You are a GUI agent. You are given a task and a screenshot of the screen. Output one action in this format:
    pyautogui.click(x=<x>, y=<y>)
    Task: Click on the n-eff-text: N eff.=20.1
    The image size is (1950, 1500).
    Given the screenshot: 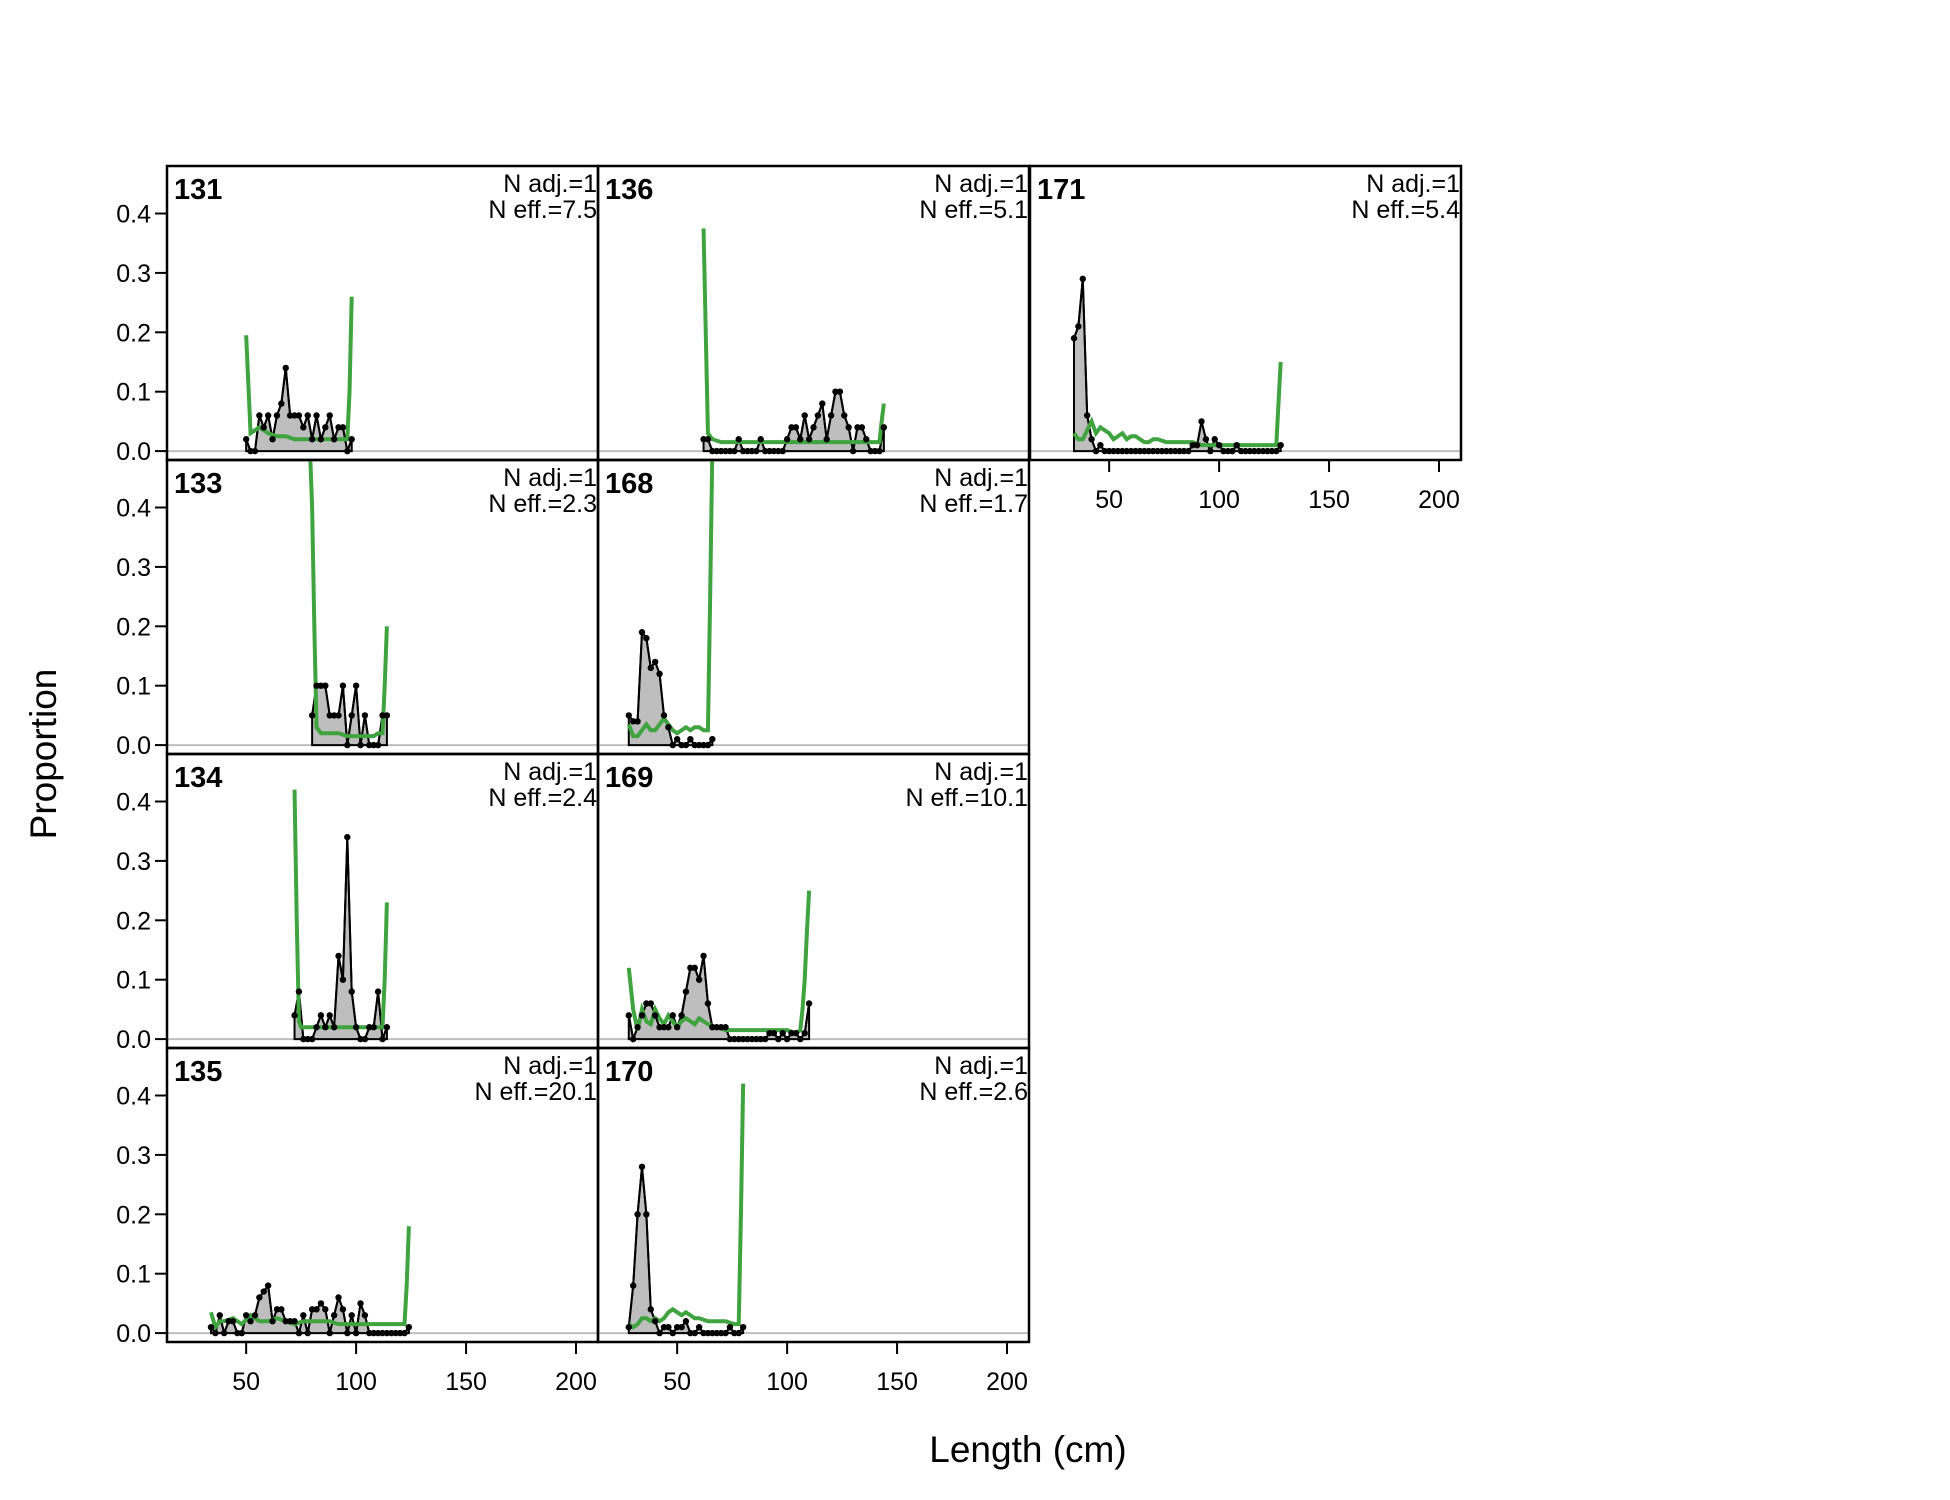 What is the action you would take?
    pyautogui.click(x=535, y=1092)
    